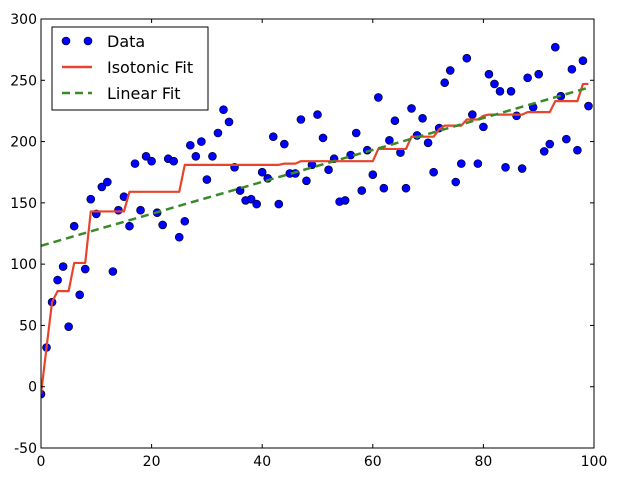  What do you see at coordinates (23, 81) in the screenshot?
I see `y-tick-label: 250` at bounding box center [23, 81].